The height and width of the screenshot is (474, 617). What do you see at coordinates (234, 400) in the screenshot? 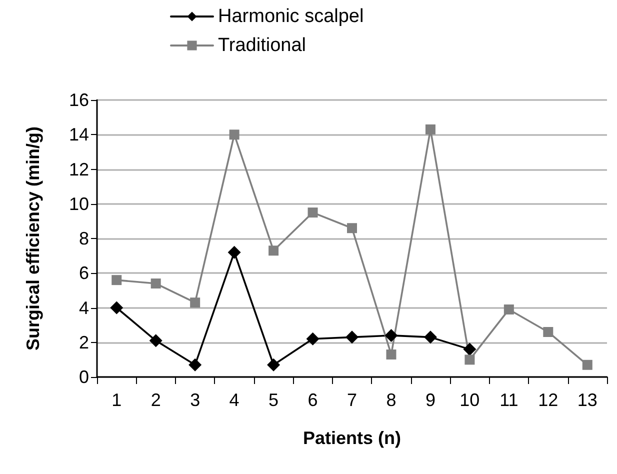
I see `x-tick-label: 4` at bounding box center [234, 400].